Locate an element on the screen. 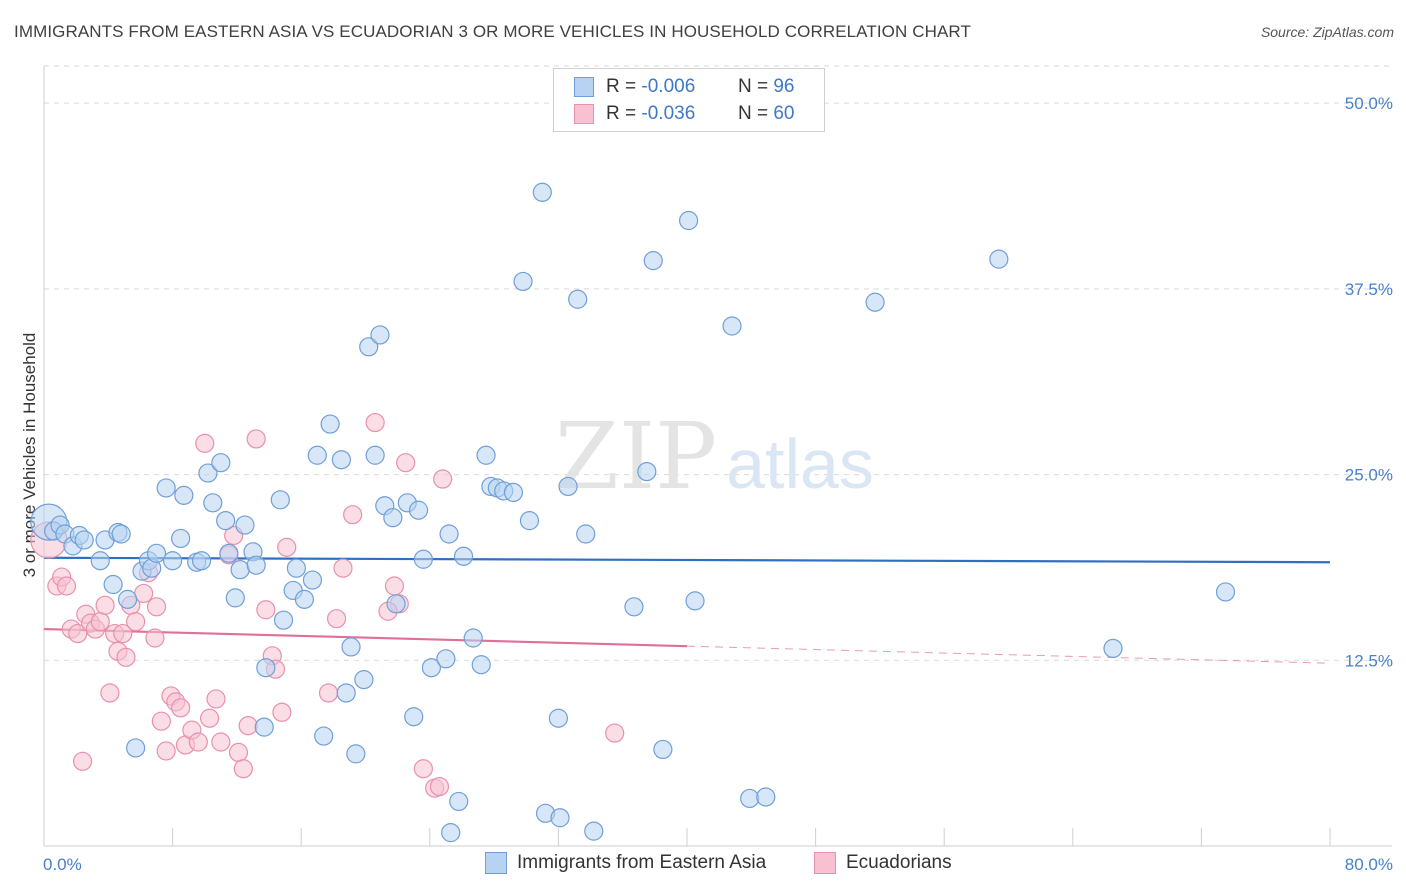 The width and height of the screenshot is (1406, 892). y-tick-label: 12.5% is located at coordinates (1369, 660).